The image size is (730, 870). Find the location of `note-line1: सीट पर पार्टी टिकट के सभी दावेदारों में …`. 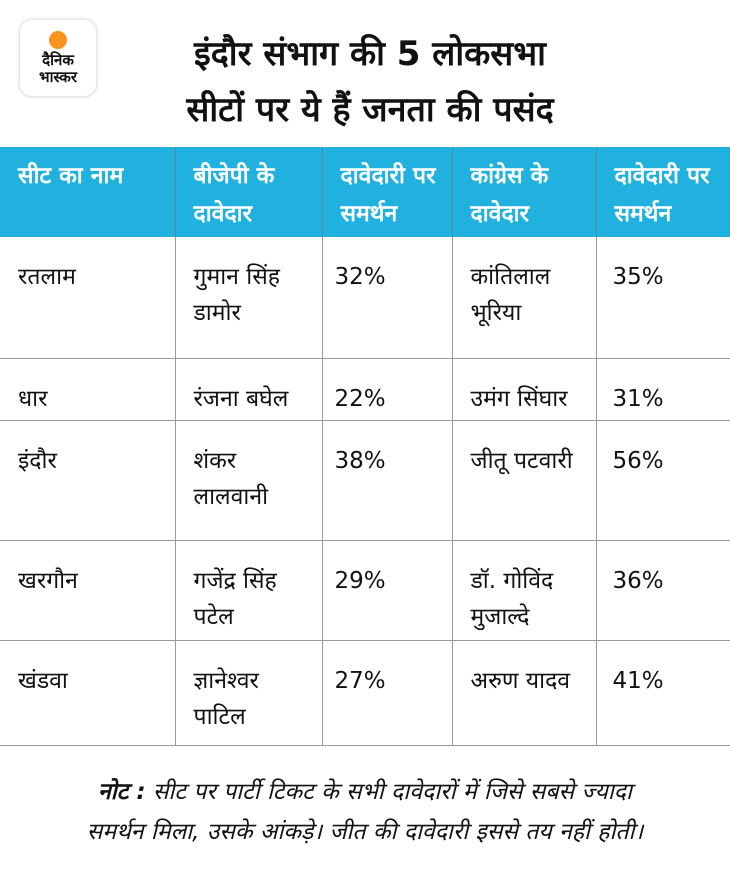

note-line1: सीट पर पार्टी टिकट के सभी दावेदारों में … is located at coordinates (388, 792).